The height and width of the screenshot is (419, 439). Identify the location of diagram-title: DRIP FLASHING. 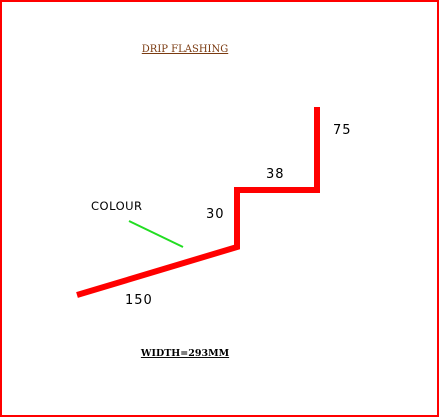
(185, 49).